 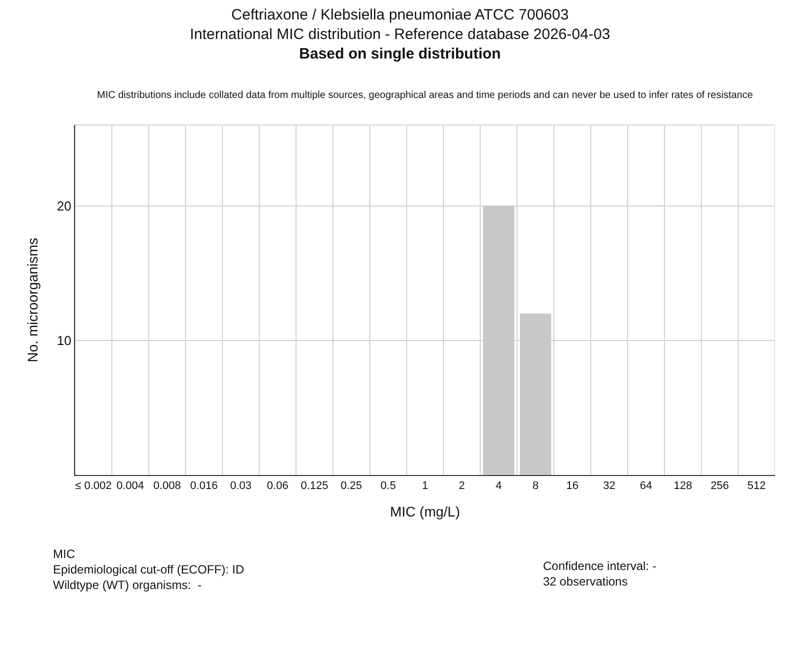 What do you see at coordinates (425, 486) in the screenshot?
I see `x-tick-label: 1` at bounding box center [425, 486].